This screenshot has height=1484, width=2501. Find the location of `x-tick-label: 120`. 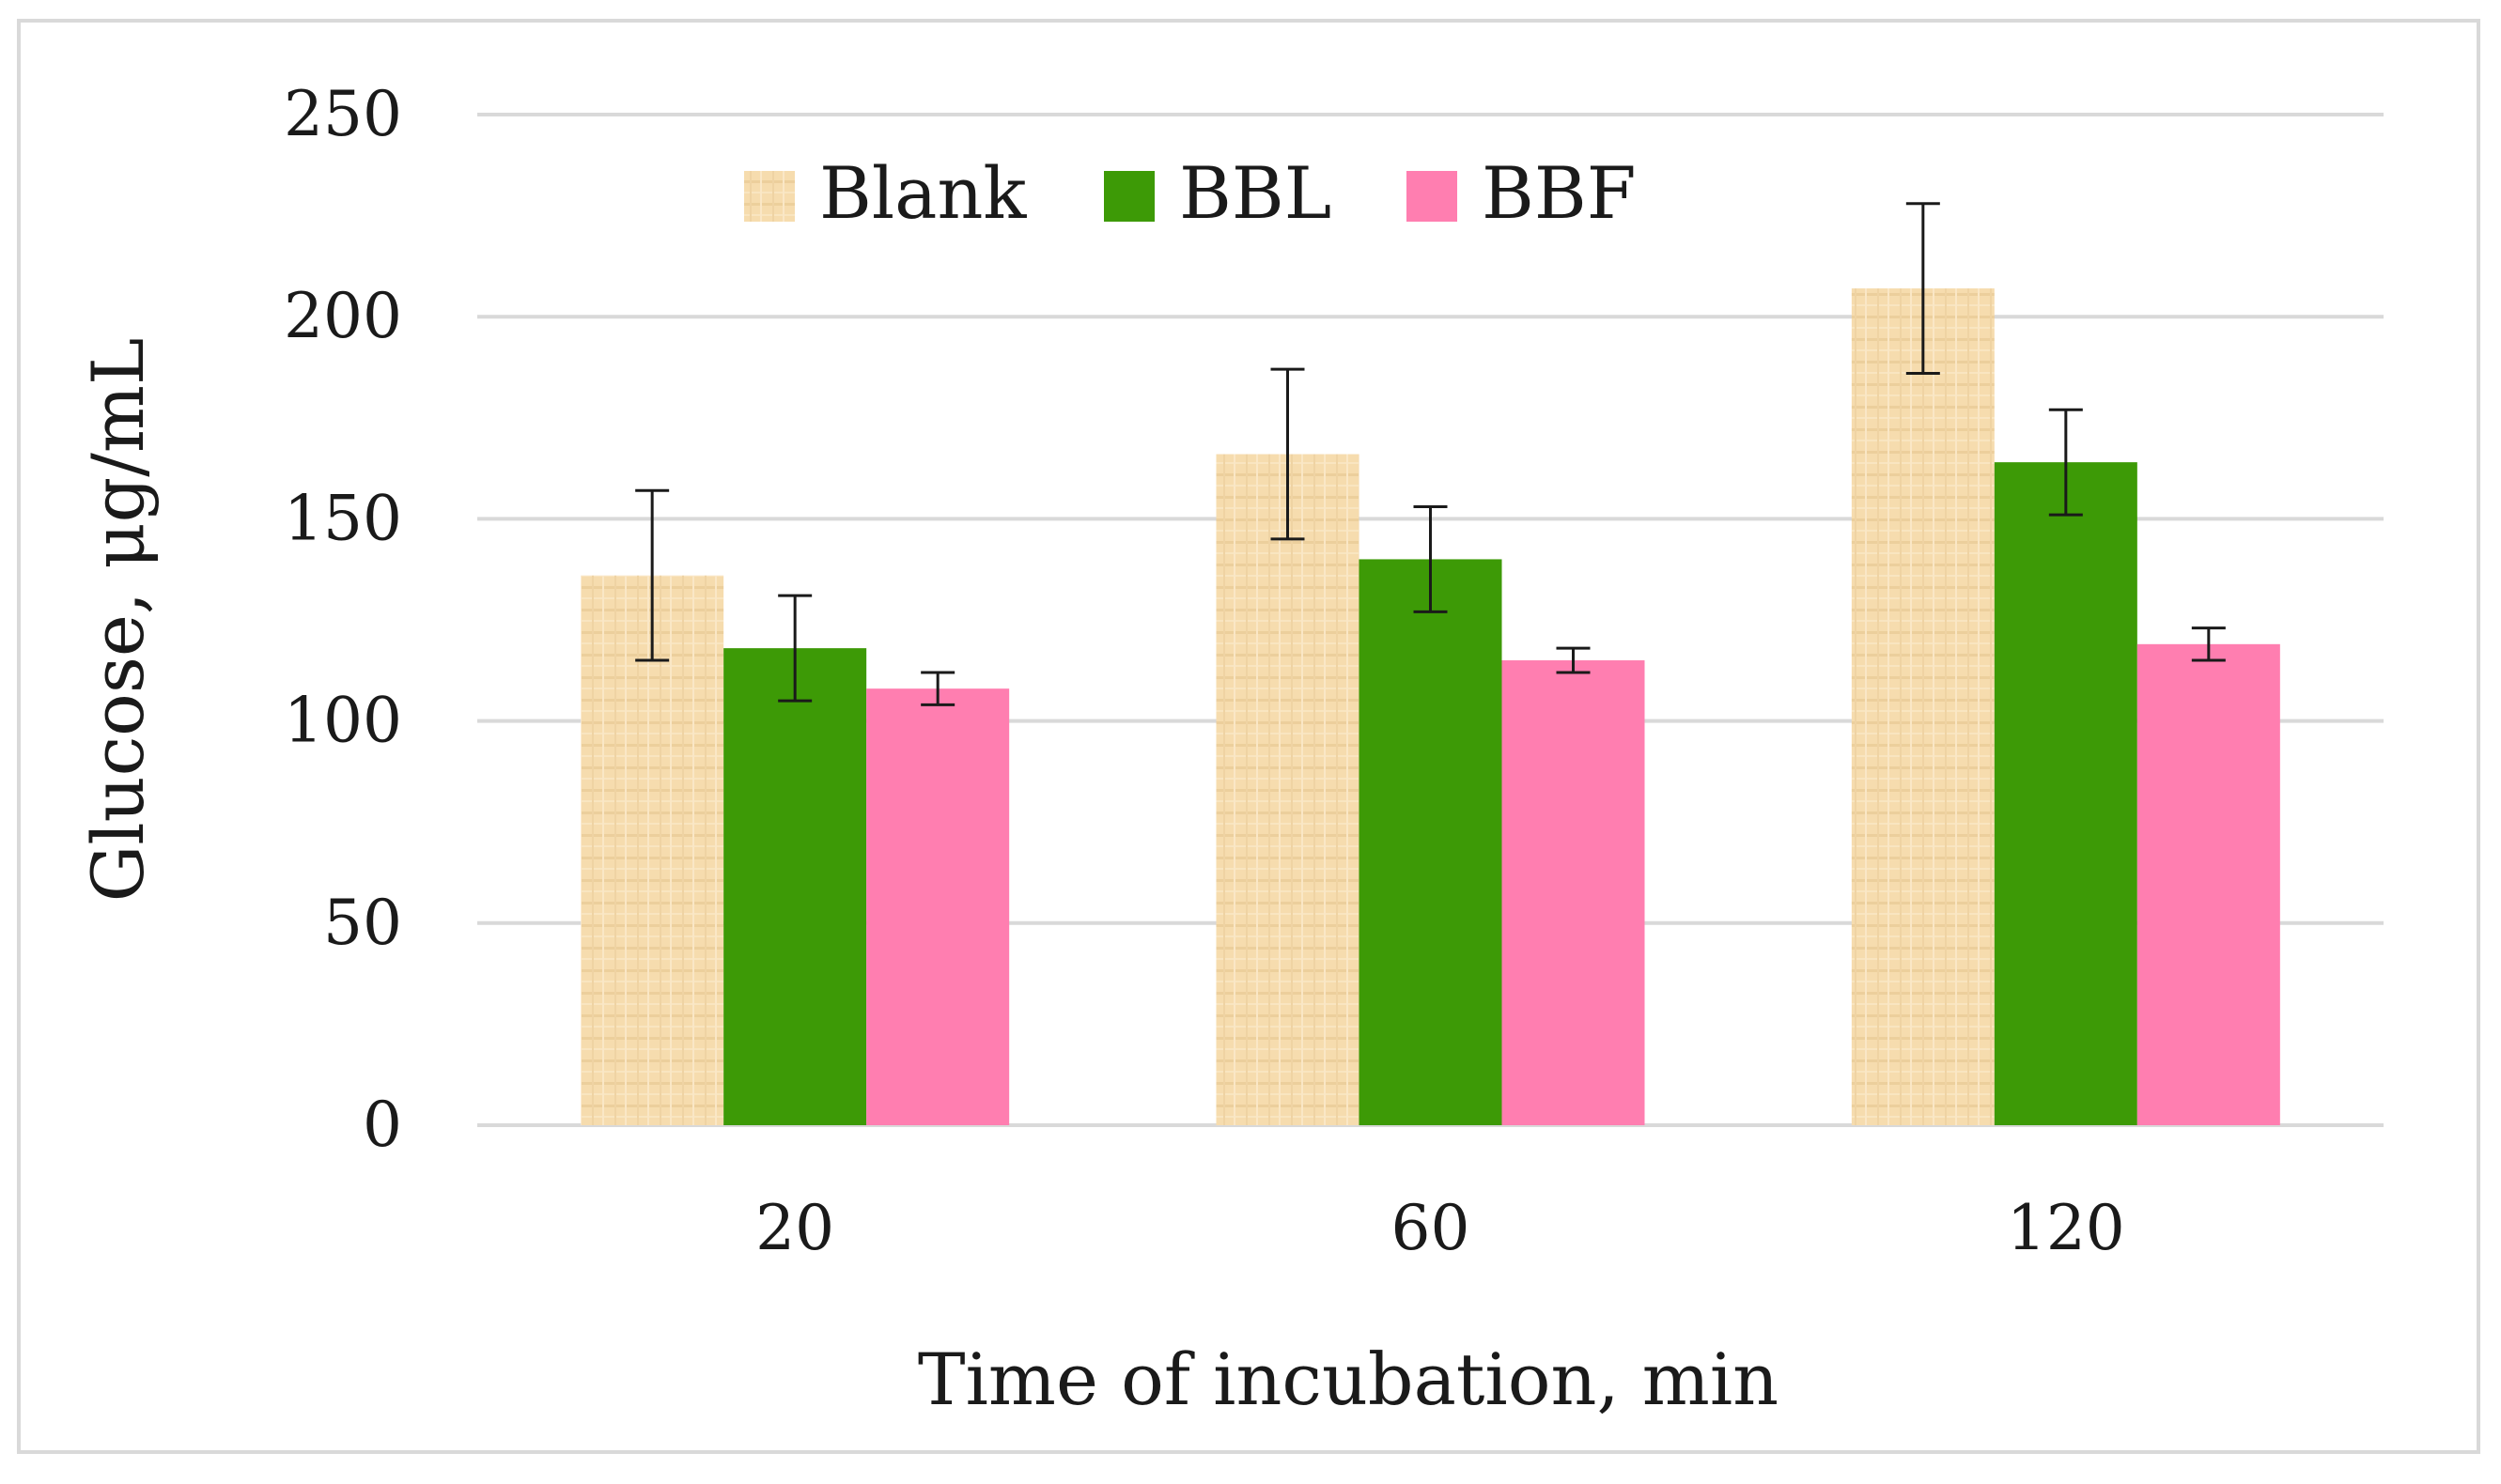

x-tick-label: 120 is located at coordinates (2066, 1228).